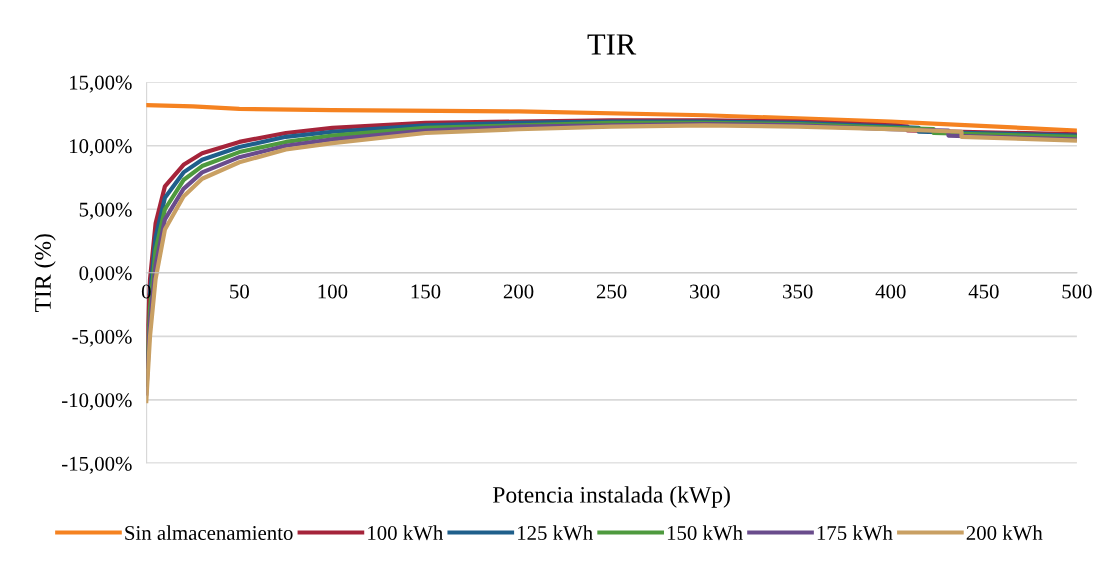 This screenshot has width=1100, height=563. What do you see at coordinates (1077, 291) in the screenshot?
I see `x-tick-label: 500` at bounding box center [1077, 291].